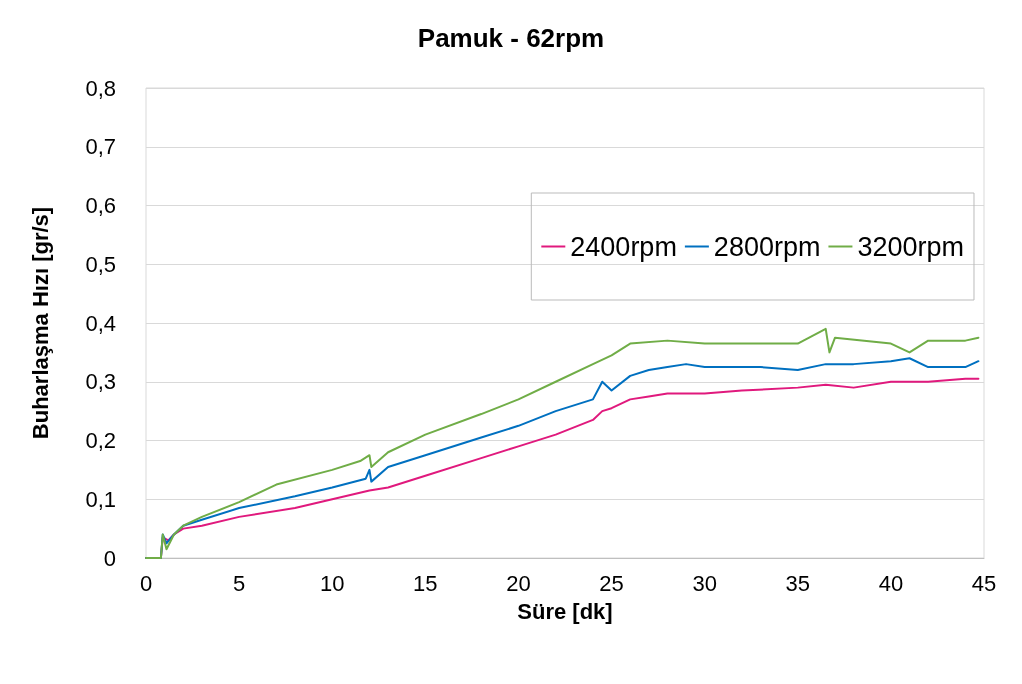 The width and height of the screenshot is (1022, 684). I want to click on y-tick-label: 0,7, so click(100, 147).